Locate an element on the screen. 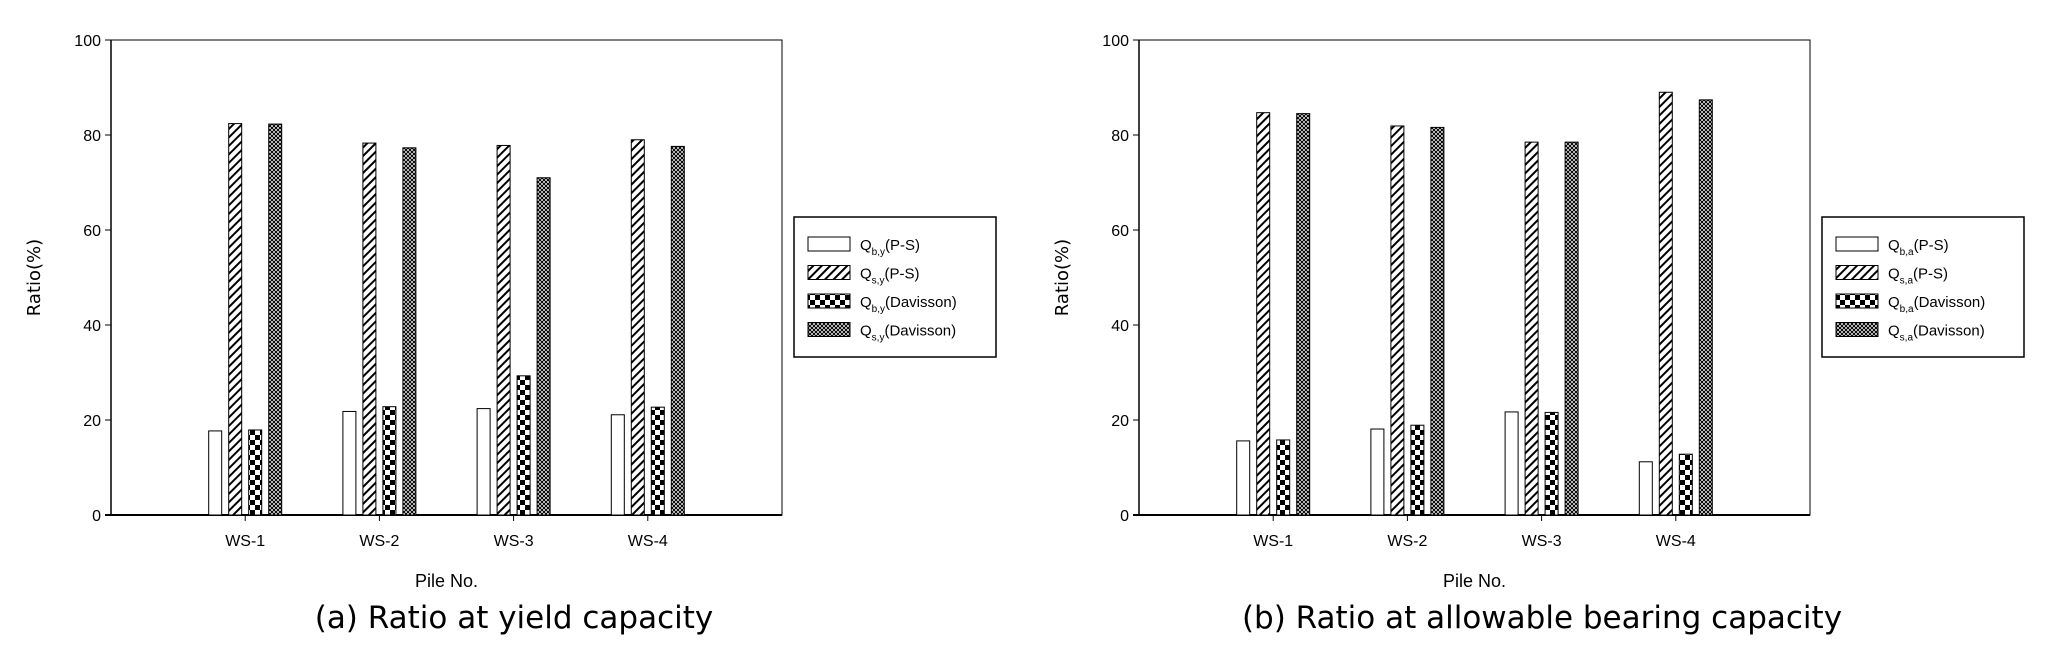 This screenshot has width=2056, height=660. legend-label: Qs,y(Davisson) is located at coordinates (908, 333).